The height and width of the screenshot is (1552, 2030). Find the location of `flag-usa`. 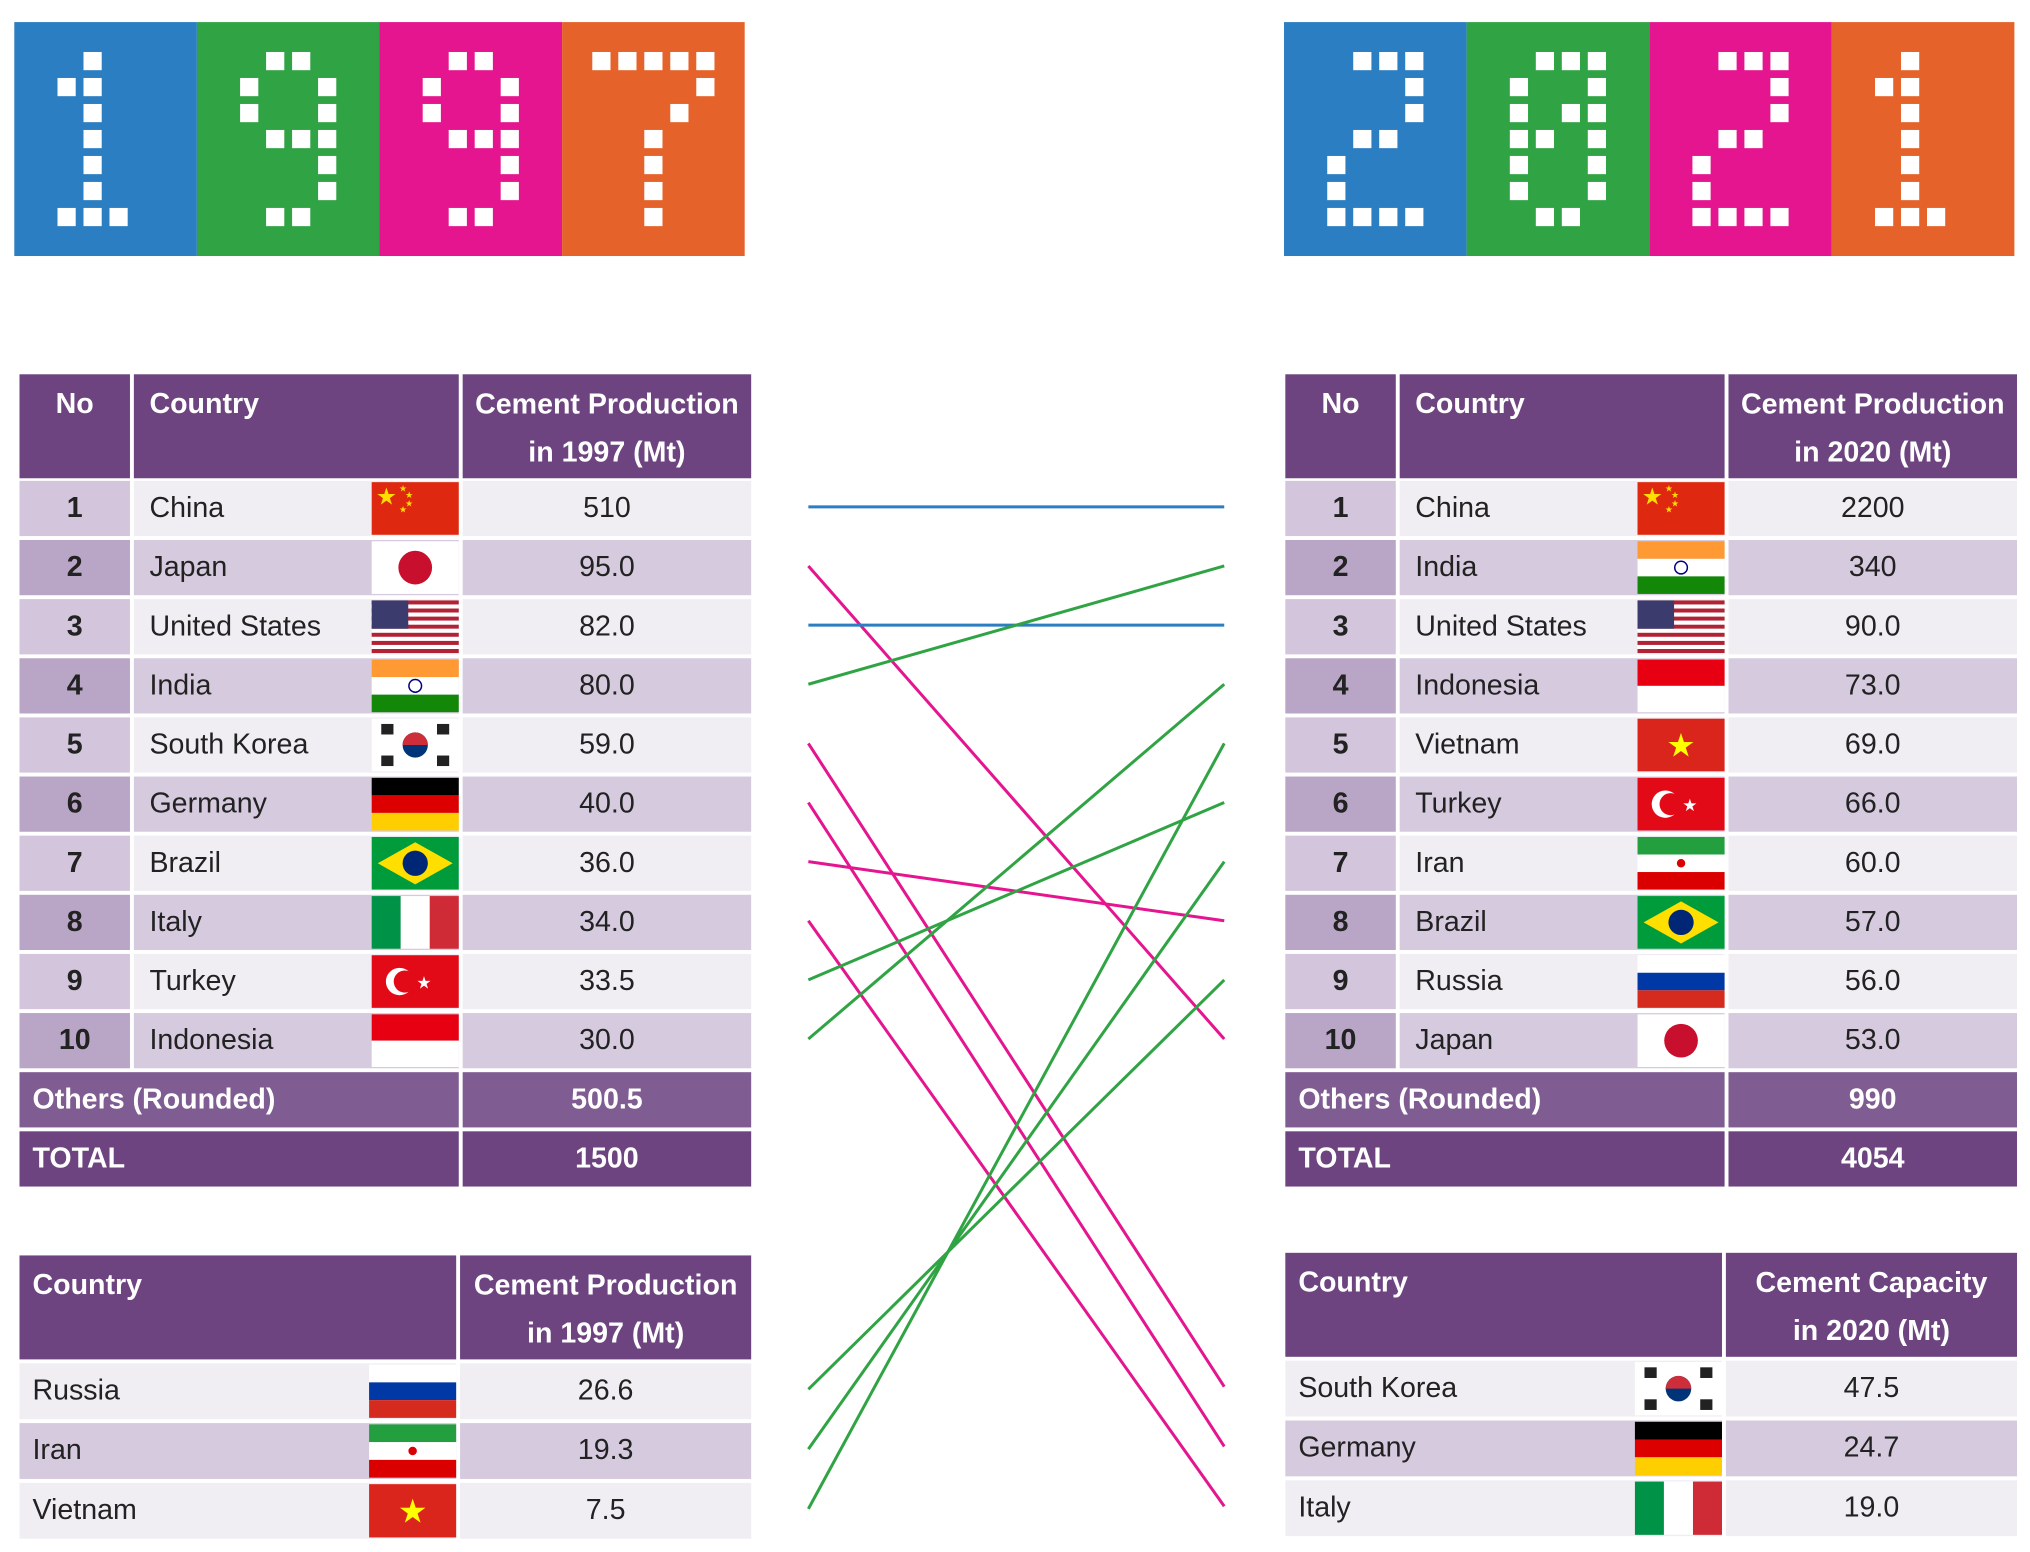

flag-usa is located at coordinates (1681, 627).